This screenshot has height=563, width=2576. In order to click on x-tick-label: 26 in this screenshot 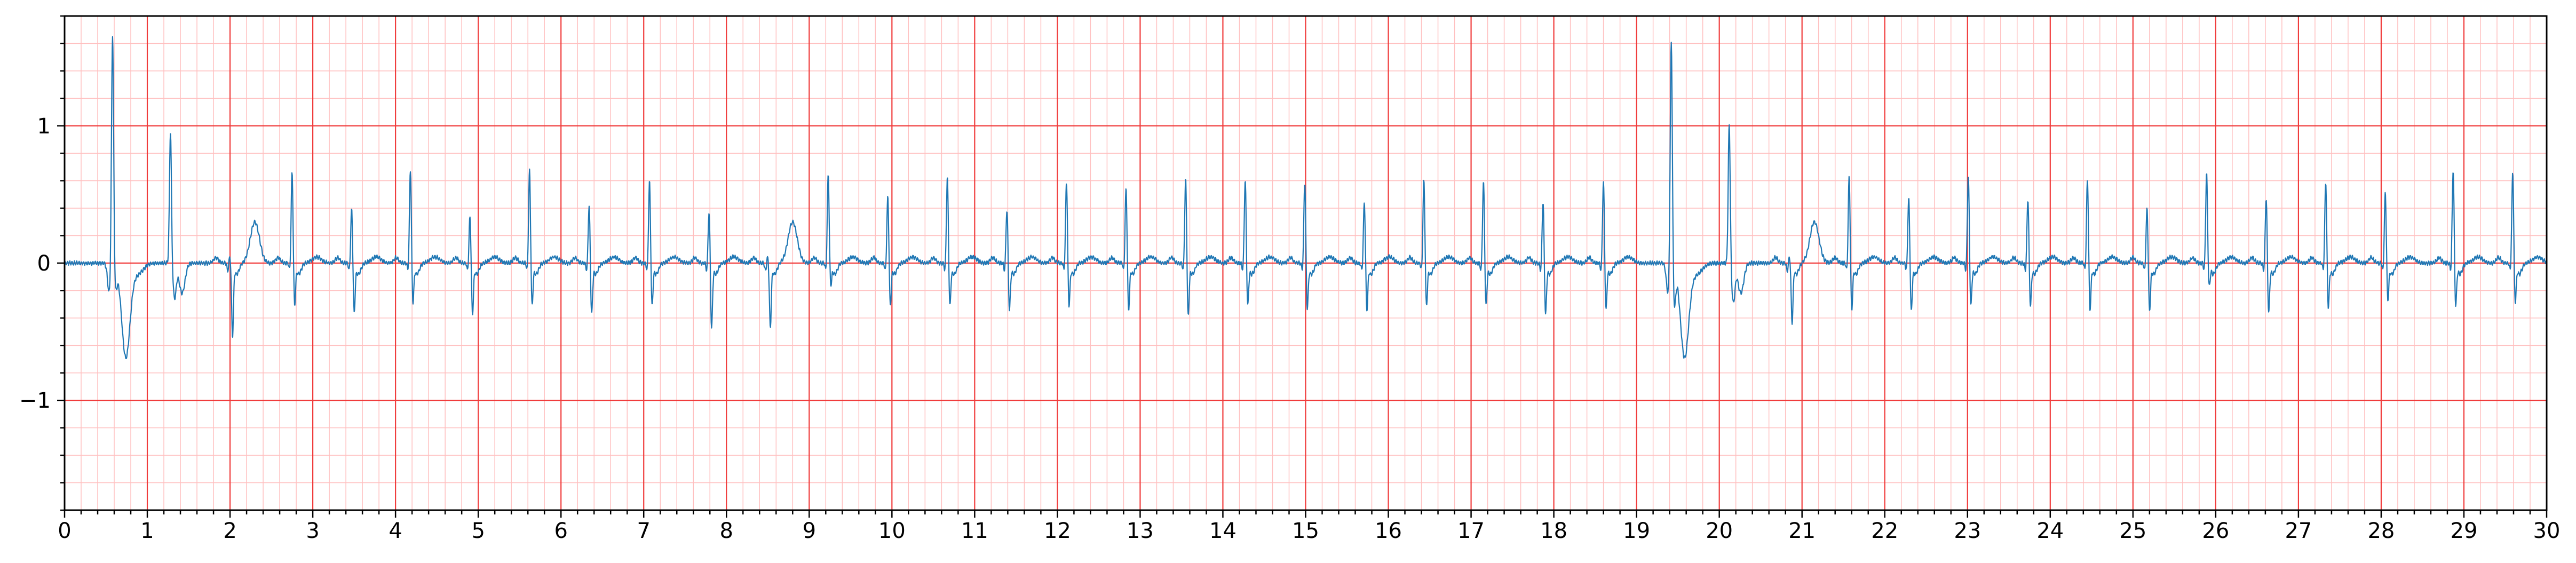, I will do `click(2216, 531)`.